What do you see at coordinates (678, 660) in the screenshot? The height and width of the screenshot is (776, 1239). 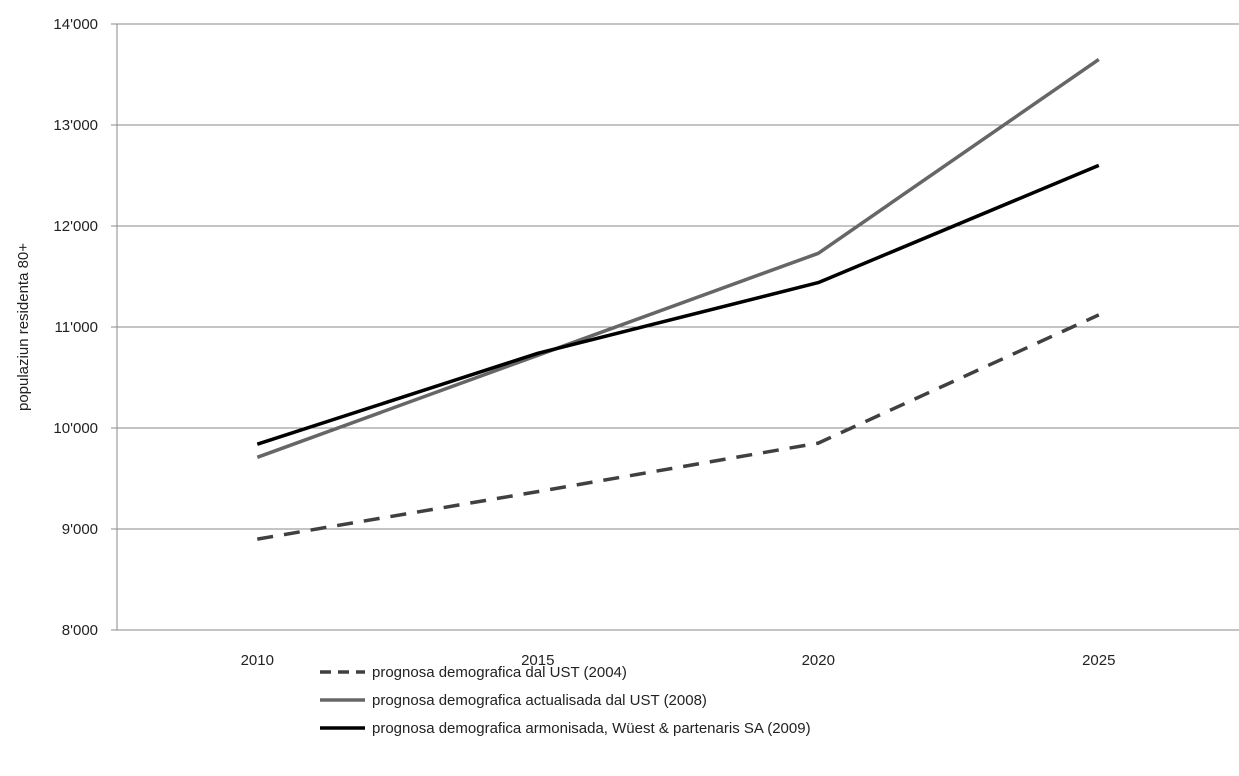 I see `x-tick-labels: 2010 2015 2020 2025` at bounding box center [678, 660].